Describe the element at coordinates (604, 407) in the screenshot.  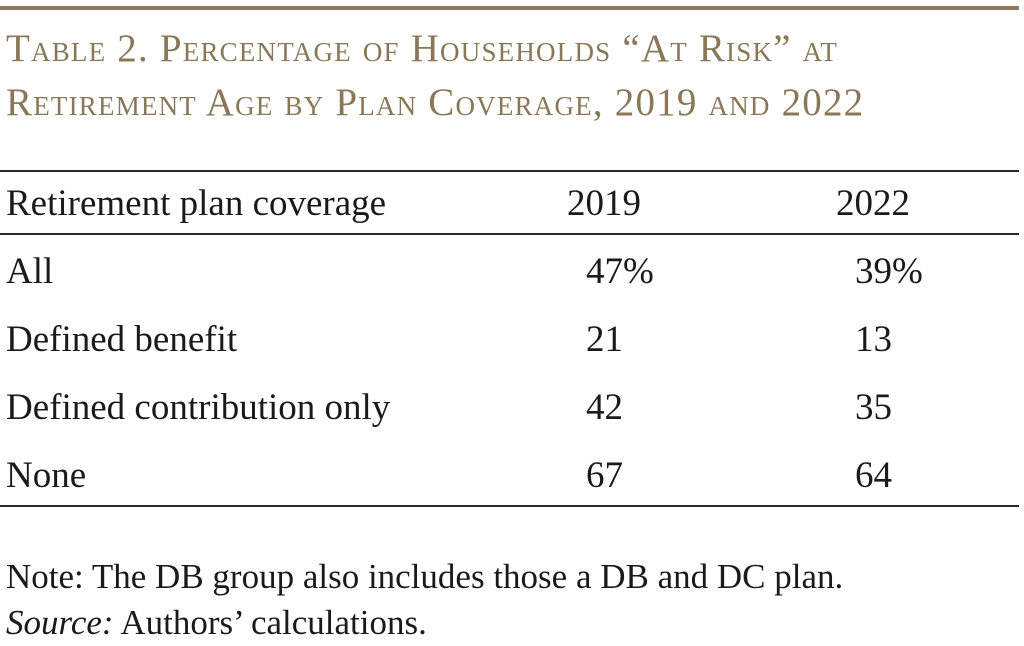
I see `cell-defined-contribution-2019: 42` at that location.